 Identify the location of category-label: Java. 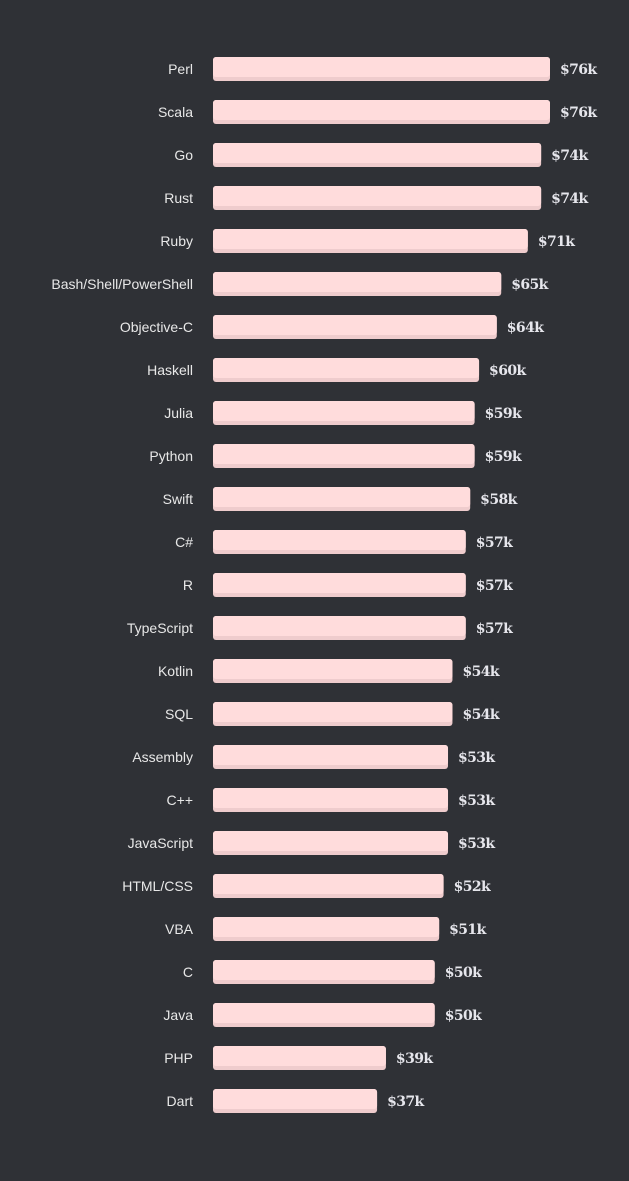
(178, 1015).